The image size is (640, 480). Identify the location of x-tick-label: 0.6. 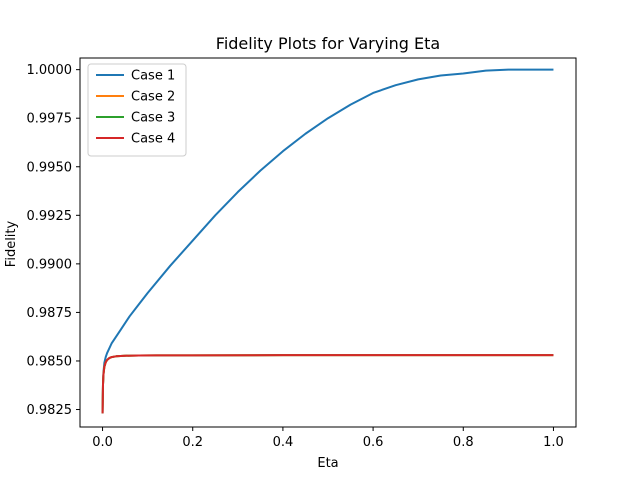
(373, 442).